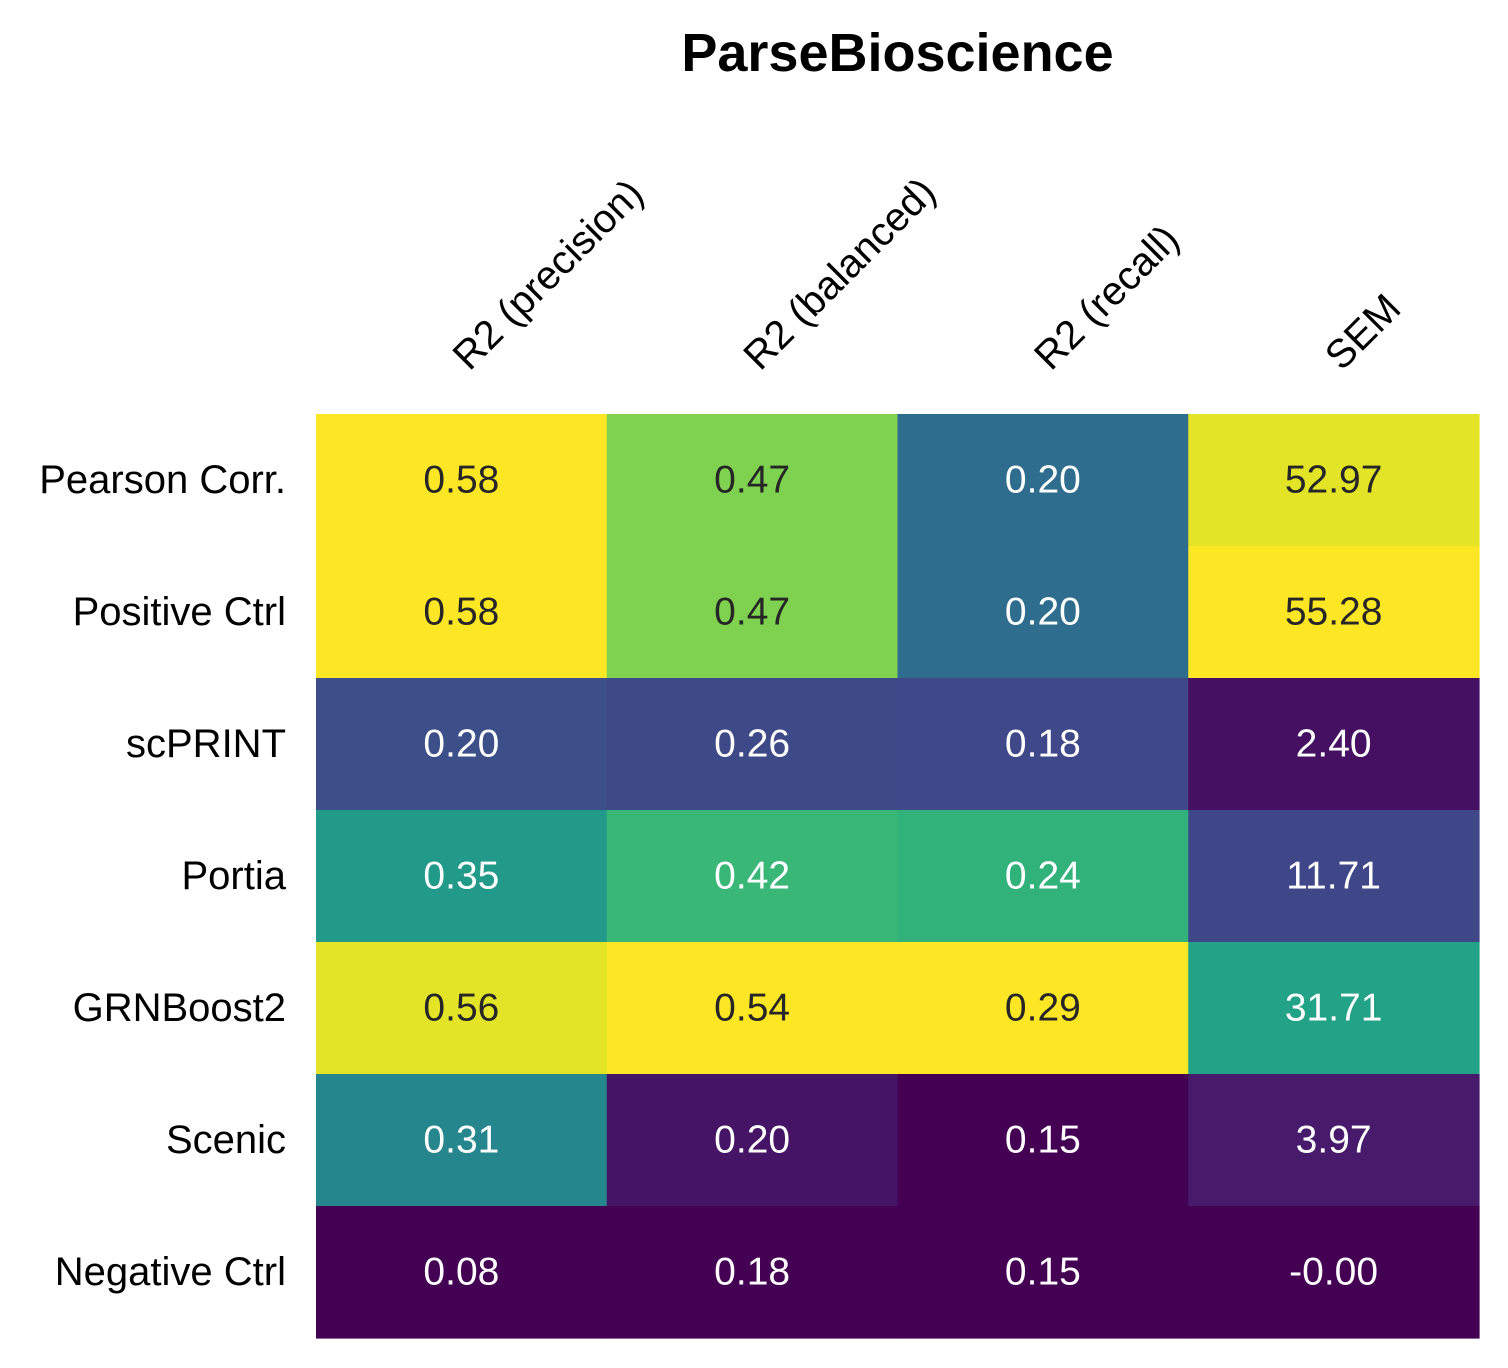  I want to click on row-label: Positive Ctrl, so click(179, 612).